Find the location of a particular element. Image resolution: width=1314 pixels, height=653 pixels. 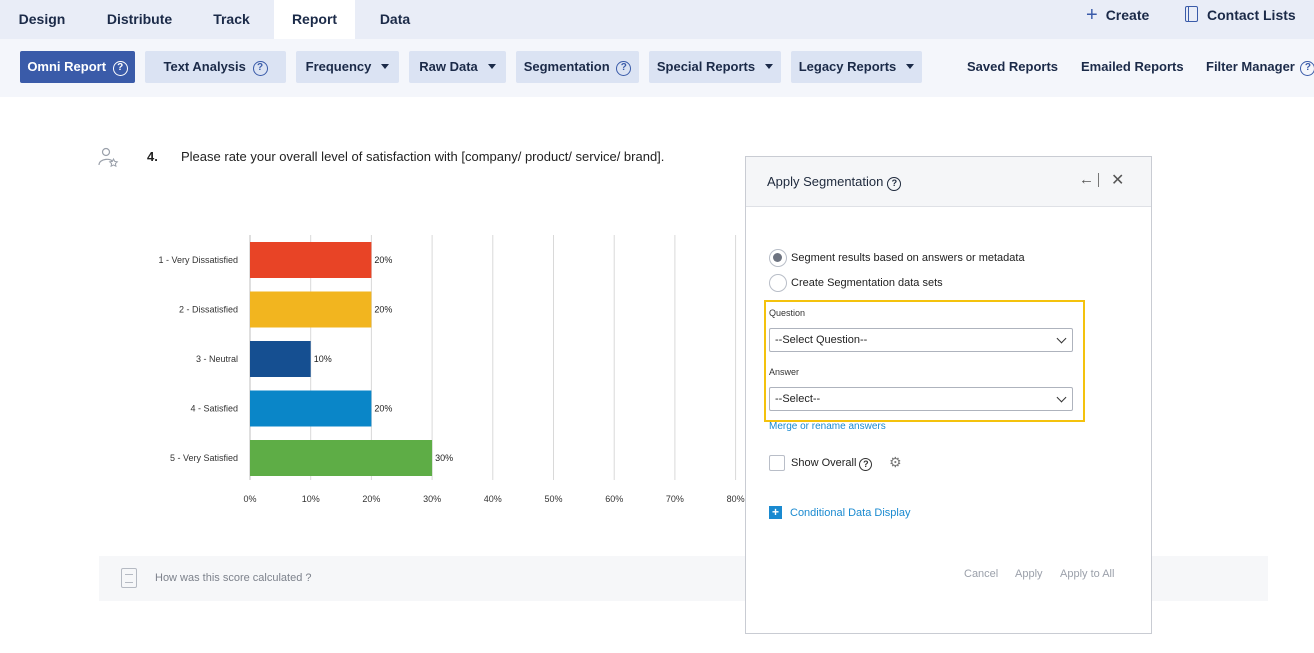

gear-icon: ⚙ is located at coordinates (895, 462).